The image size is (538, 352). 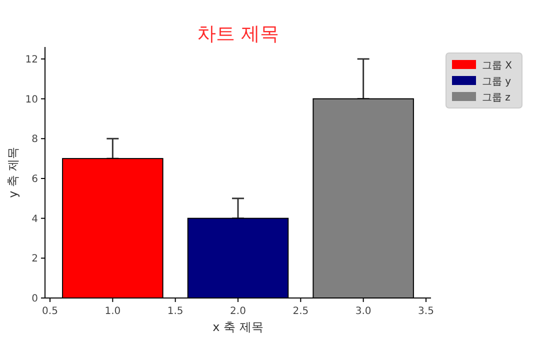 I want to click on x-tick-label: 0.5, so click(x=50, y=311).